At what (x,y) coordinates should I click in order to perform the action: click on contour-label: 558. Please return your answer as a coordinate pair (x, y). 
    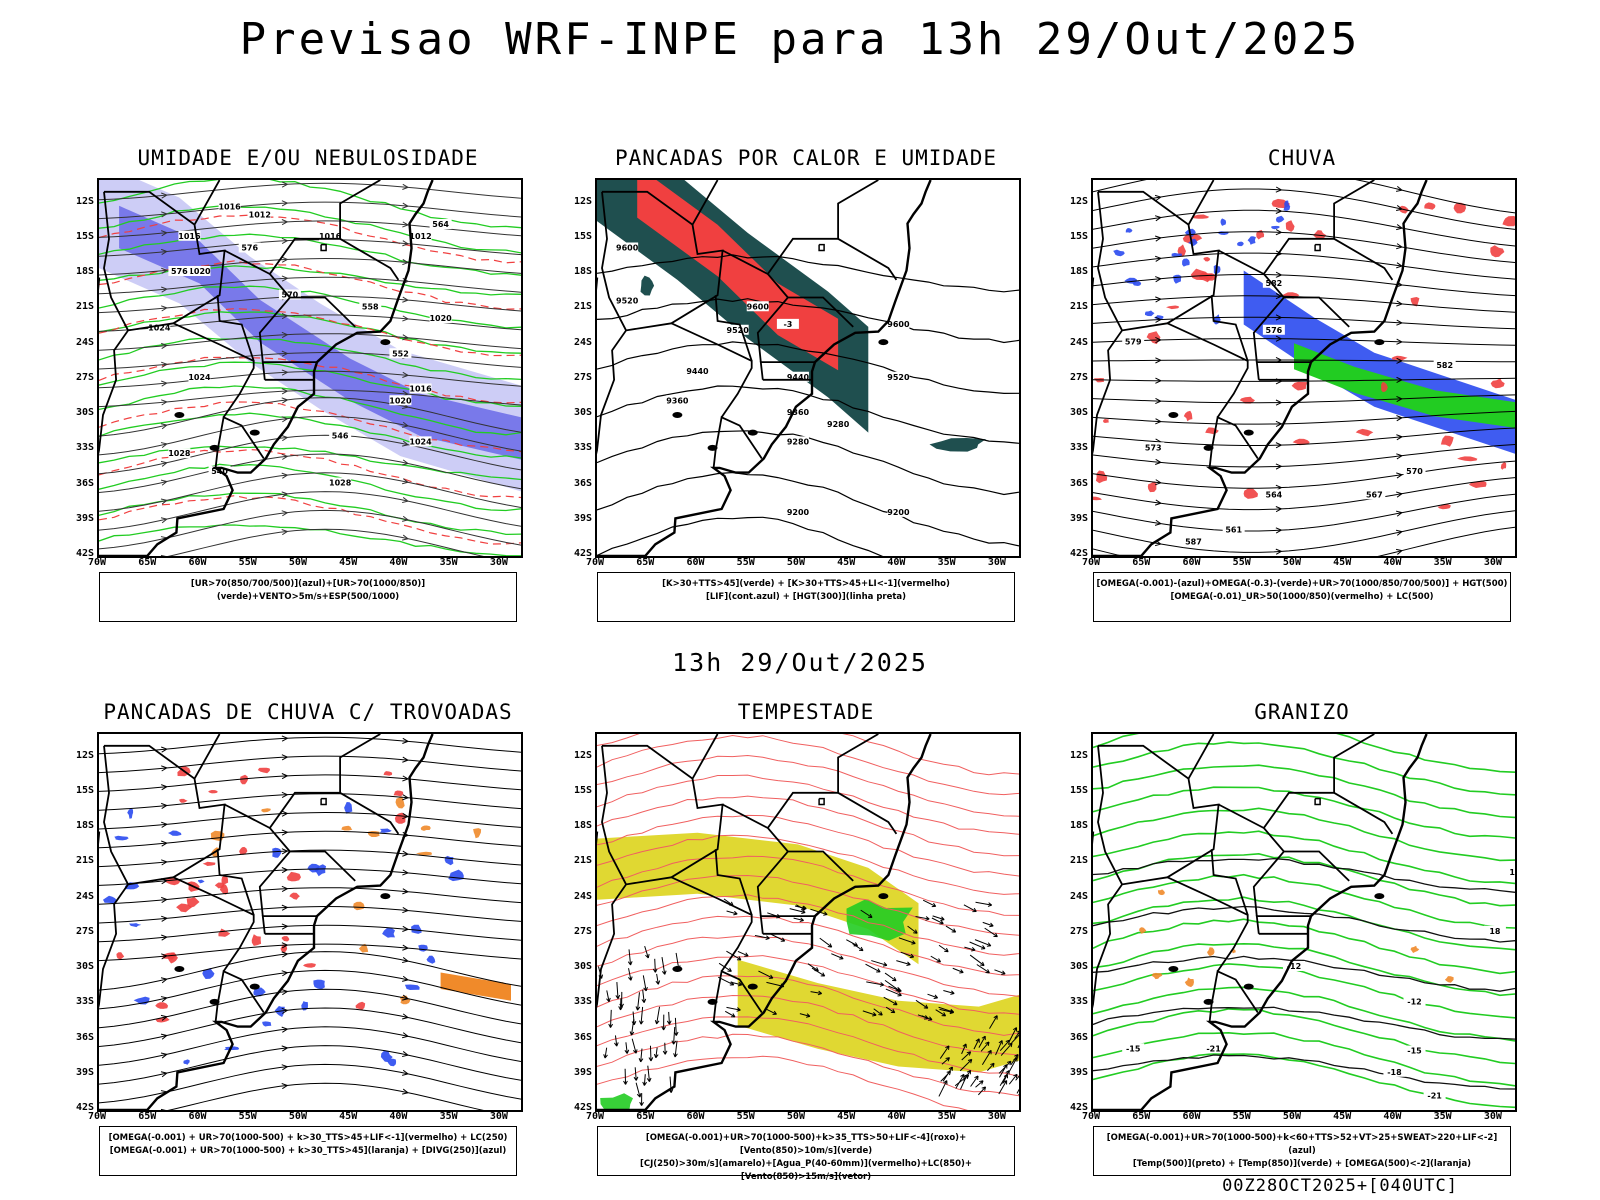
    Looking at the image, I should click on (370, 306).